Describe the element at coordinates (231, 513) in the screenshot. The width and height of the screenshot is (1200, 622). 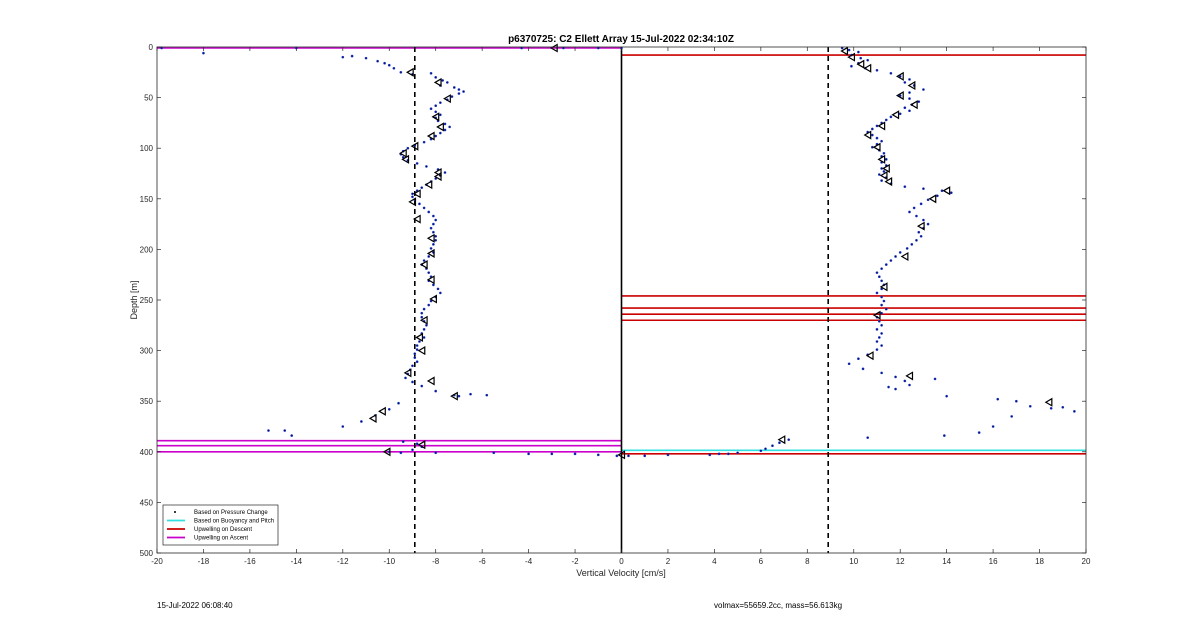
I see `legend-label: Based on Pressure Change` at that location.